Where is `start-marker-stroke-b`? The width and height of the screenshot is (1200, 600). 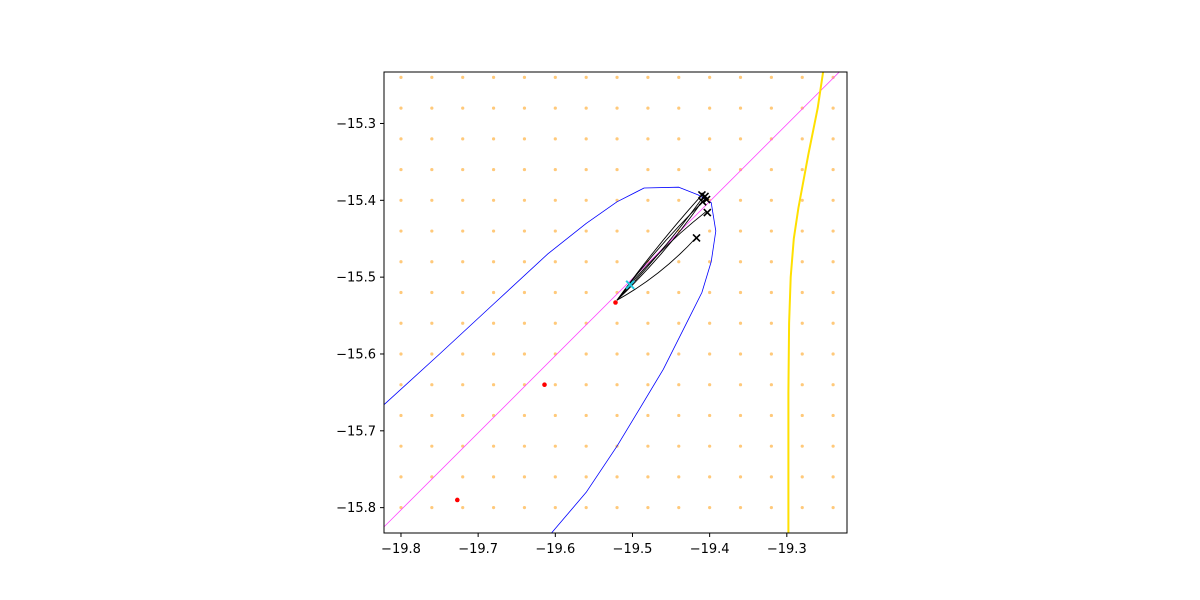
start-marker-stroke-b is located at coordinates (630, 285).